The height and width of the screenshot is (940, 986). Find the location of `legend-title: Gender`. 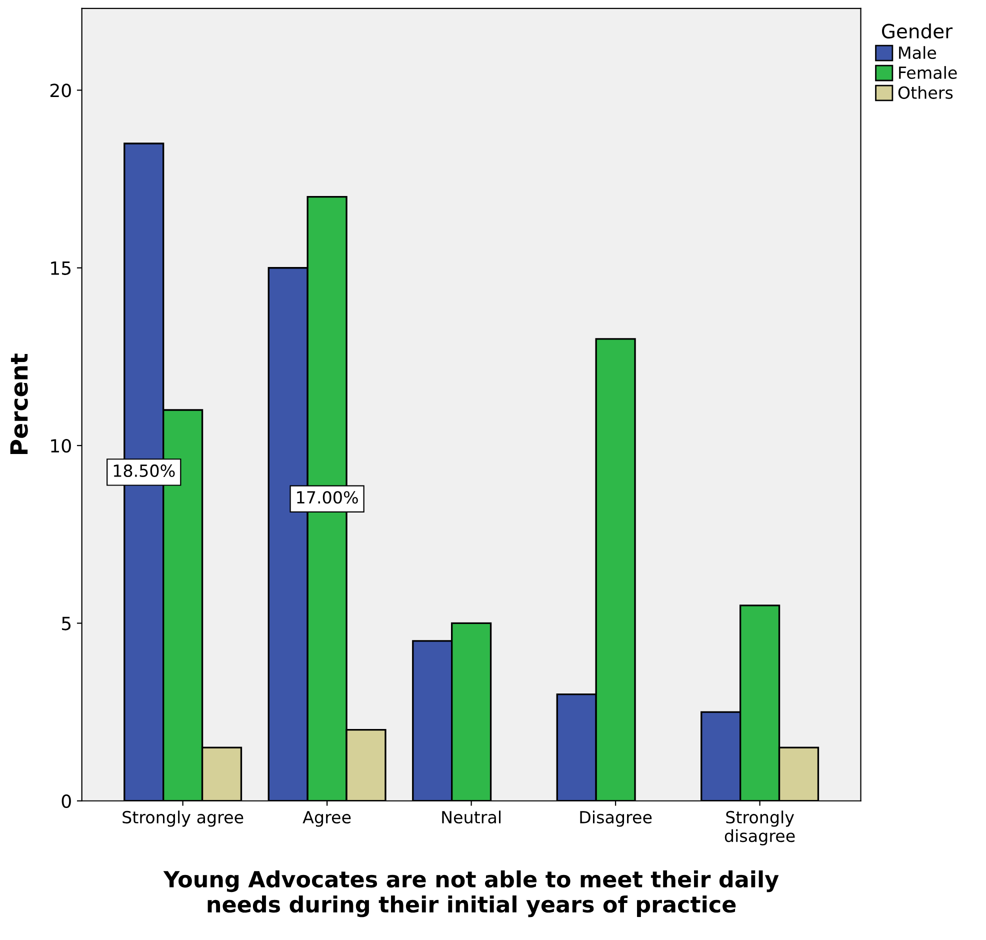

legend-title: Gender is located at coordinates (917, 31).